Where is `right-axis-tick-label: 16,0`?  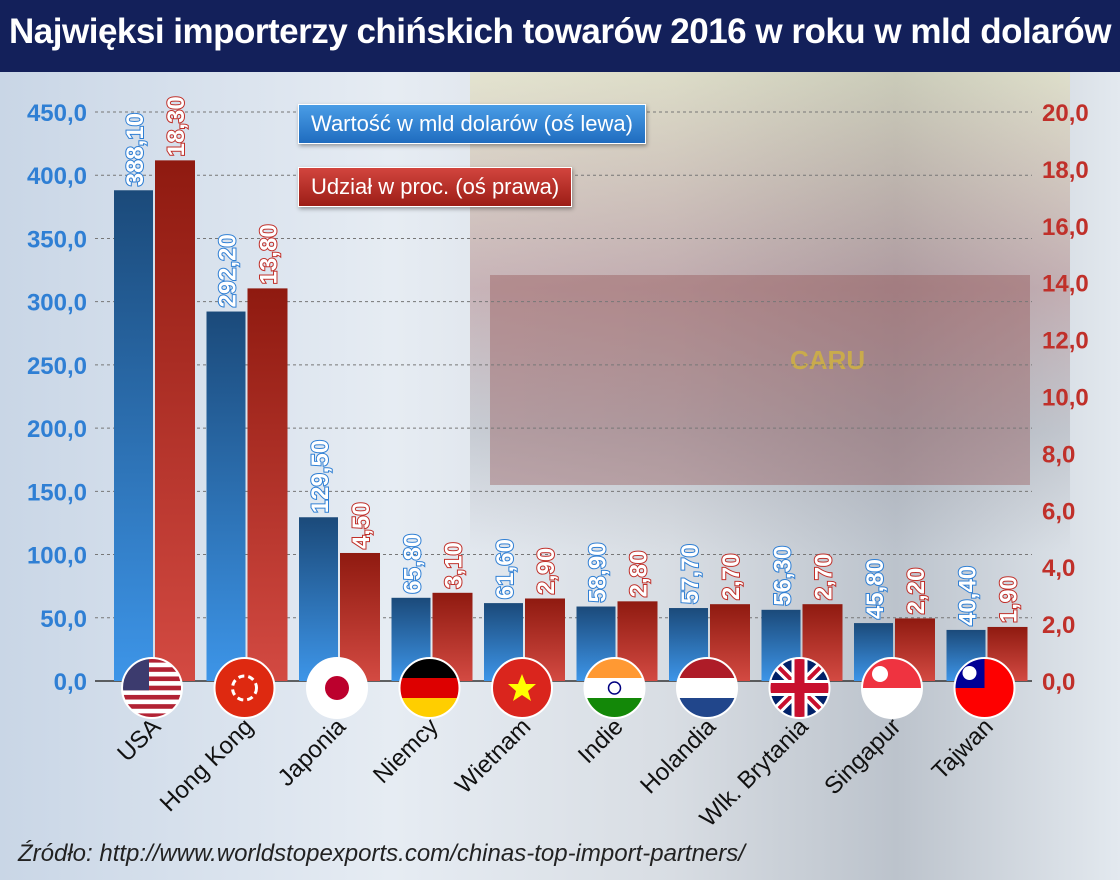
right-axis-tick-label: 16,0 is located at coordinates (1065, 227).